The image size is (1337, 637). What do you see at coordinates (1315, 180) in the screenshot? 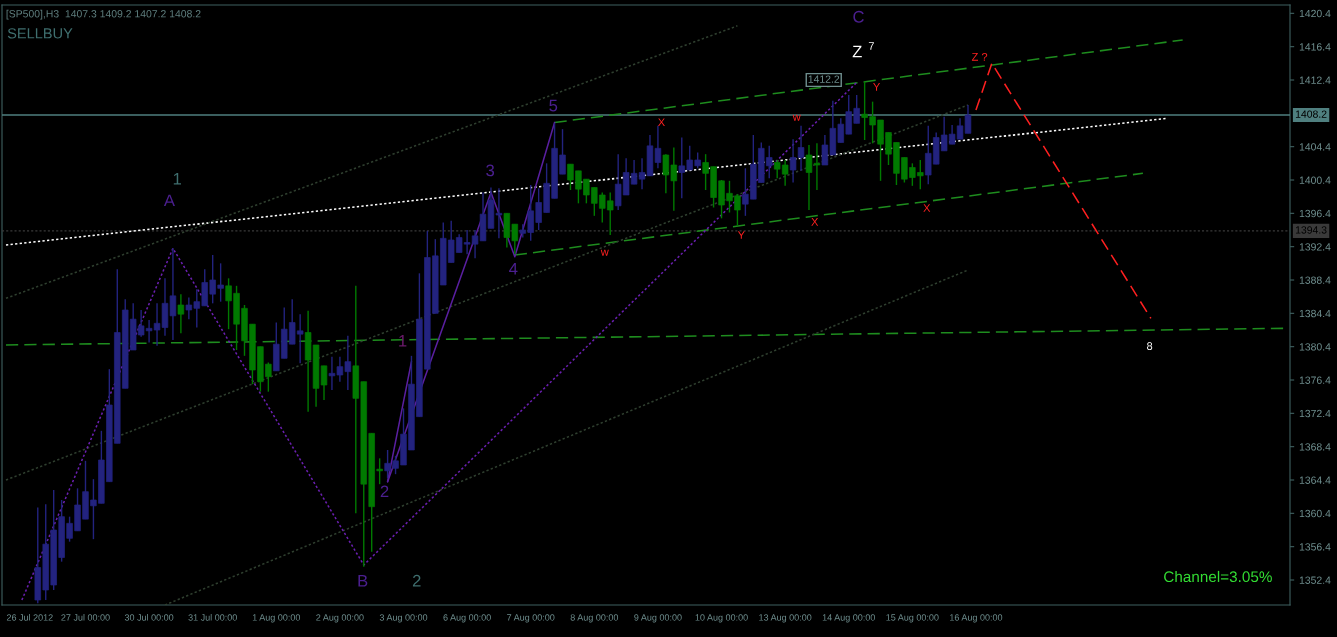
I see `y-tick-label: 1400.4` at bounding box center [1315, 180].